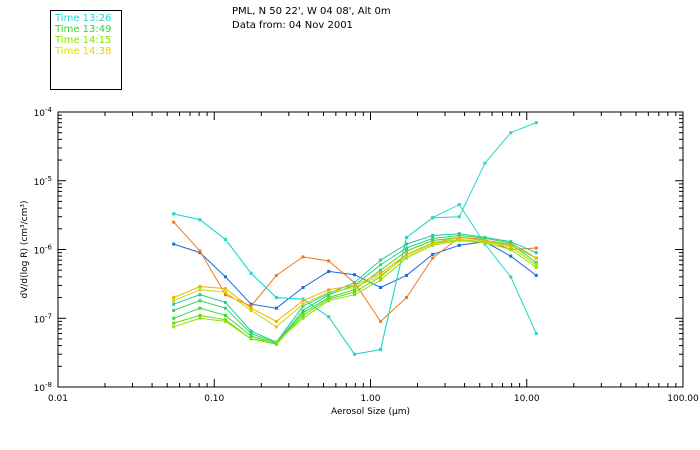 Image resolution: width=700 pixels, height=450 pixels. Describe the element at coordinates (83, 18) in the screenshot. I see `legend-item-1: Time 13:26` at that location.